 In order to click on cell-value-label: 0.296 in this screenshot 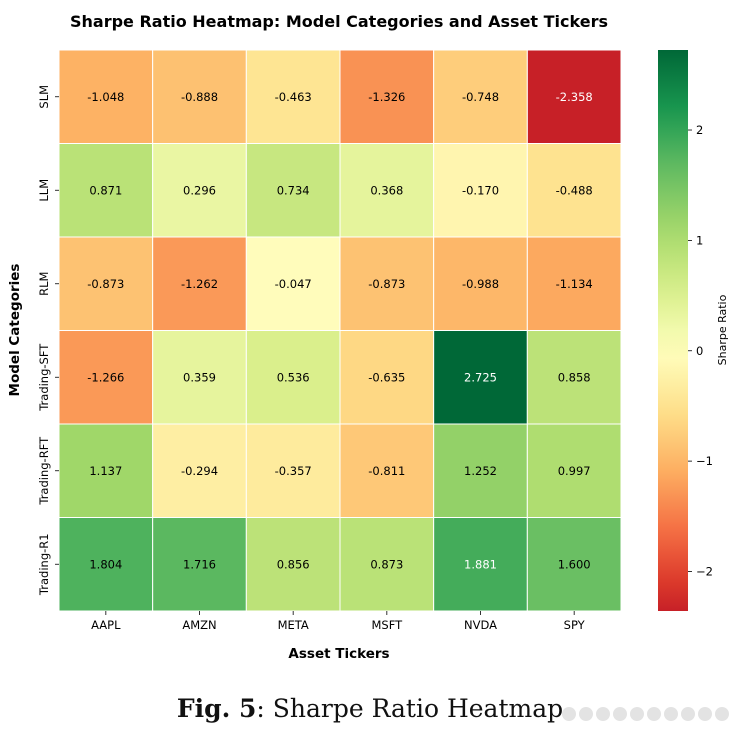, I will do `click(199, 190)`.